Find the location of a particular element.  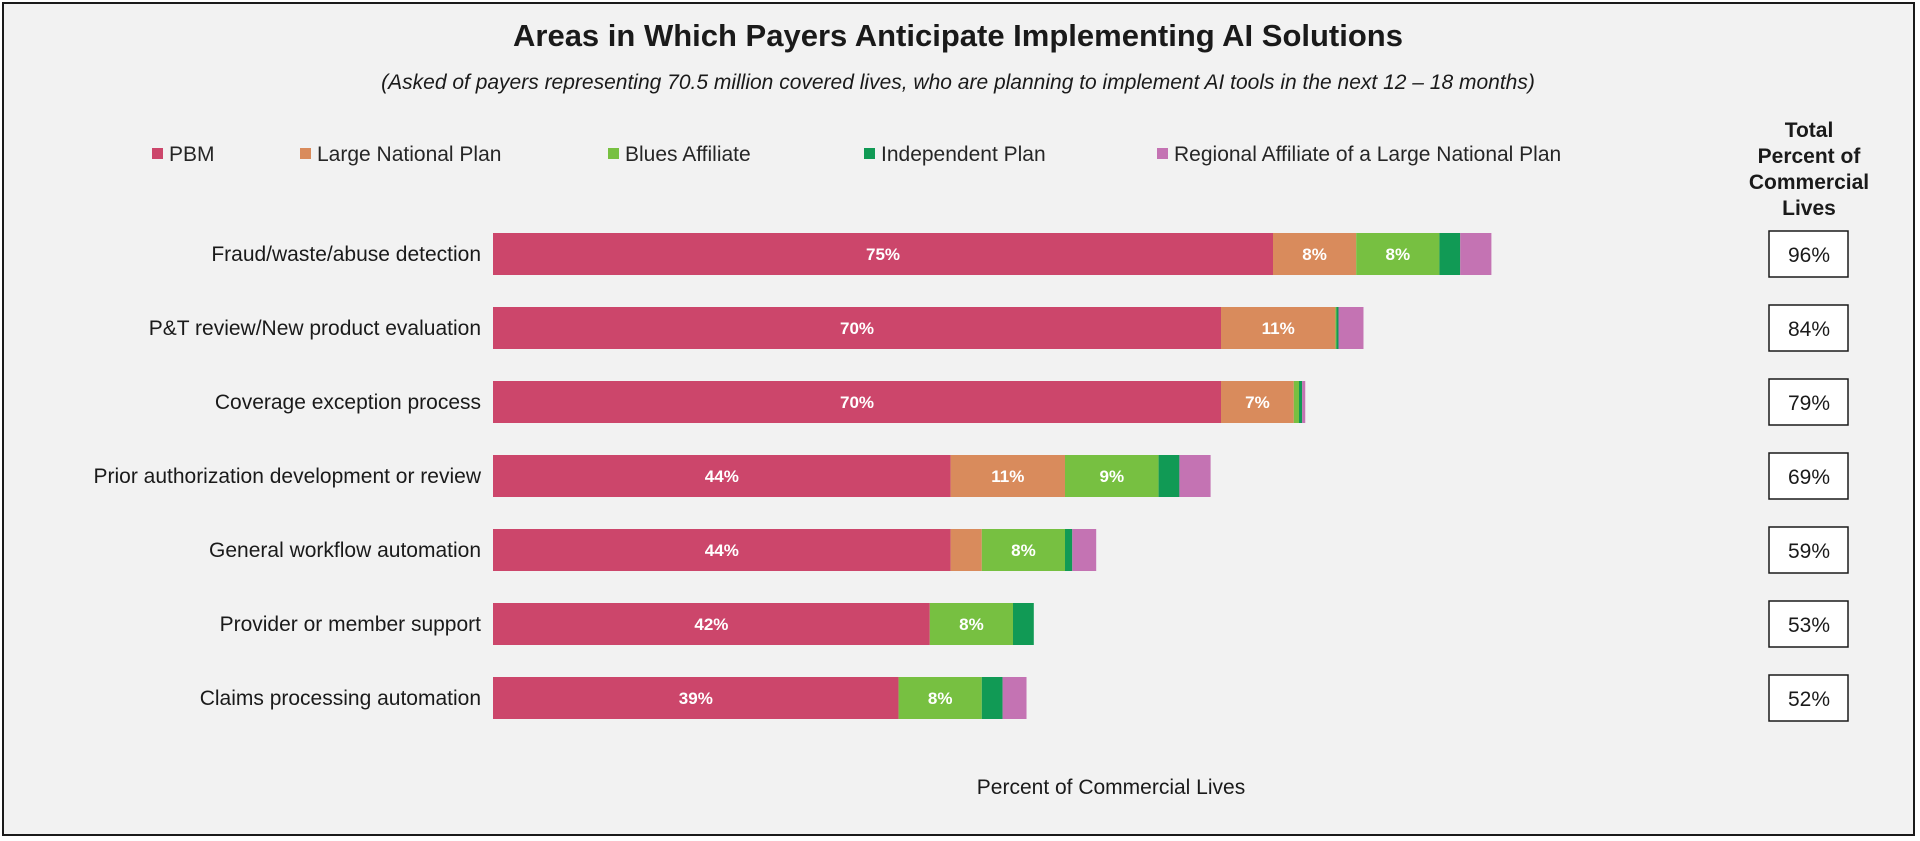

total-value: 52% is located at coordinates (1809, 699).